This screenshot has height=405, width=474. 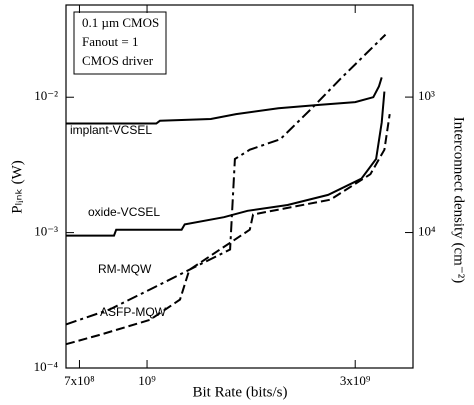 What do you see at coordinates (111, 130) in the screenshot?
I see `series-label: implant-VCSEL` at bounding box center [111, 130].